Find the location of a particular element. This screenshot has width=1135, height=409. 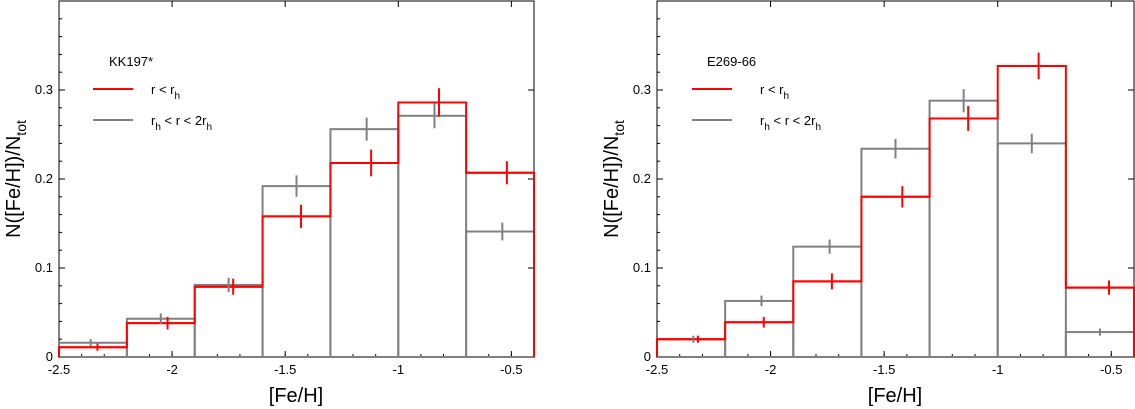

legend-title-right: E269-66 is located at coordinates (731, 61).